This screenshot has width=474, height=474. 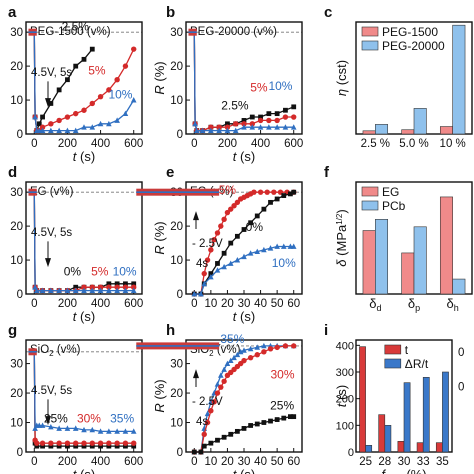 I want to click on legend-label: EG, so click(x=390, y=192).